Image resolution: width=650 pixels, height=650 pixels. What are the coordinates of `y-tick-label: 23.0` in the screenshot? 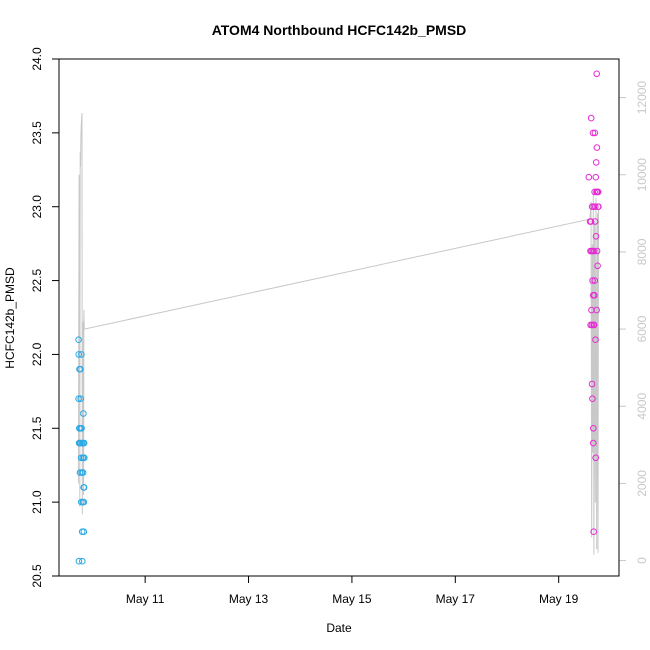 It's located at (37, 207).